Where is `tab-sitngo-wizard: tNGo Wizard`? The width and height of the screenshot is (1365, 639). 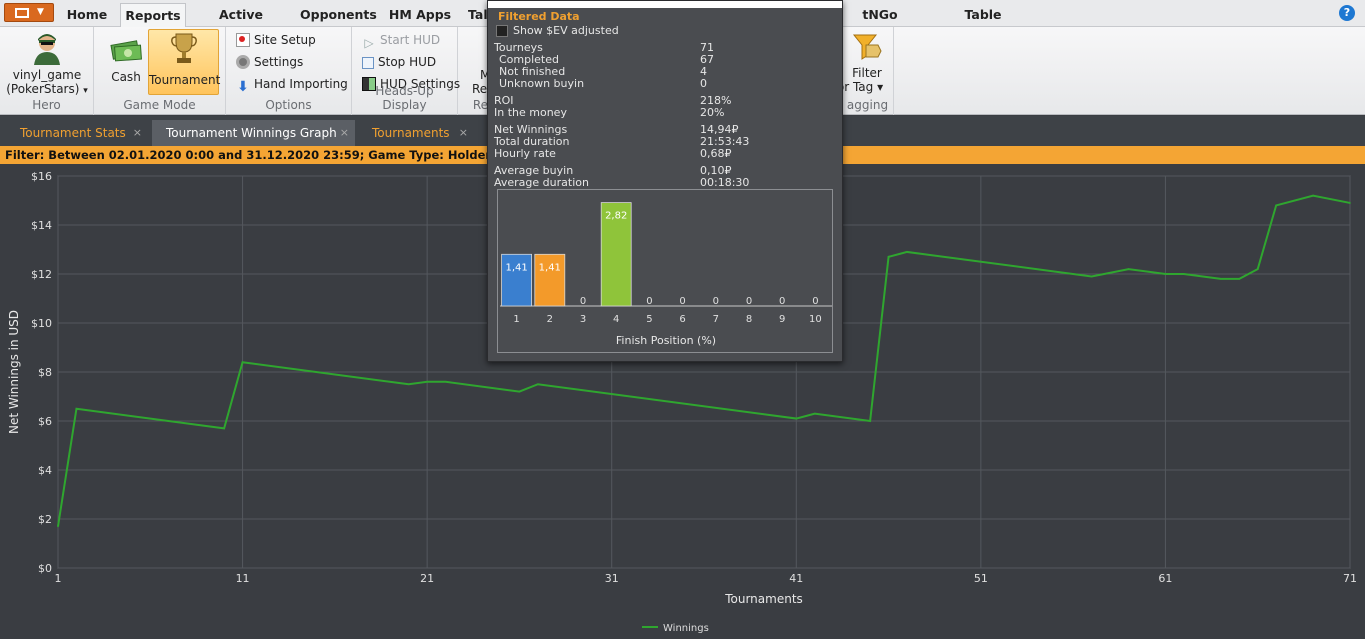 tab-sitngo-wizard: tNGo Wizard is located at coordinates (880, 26).